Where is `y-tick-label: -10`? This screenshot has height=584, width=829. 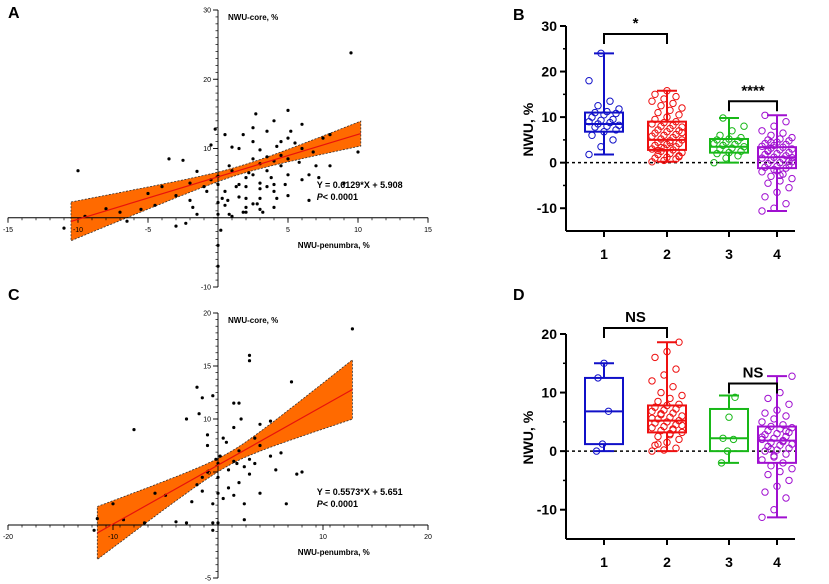 y-tick-label: -10 is located at coordinates (206, 288).